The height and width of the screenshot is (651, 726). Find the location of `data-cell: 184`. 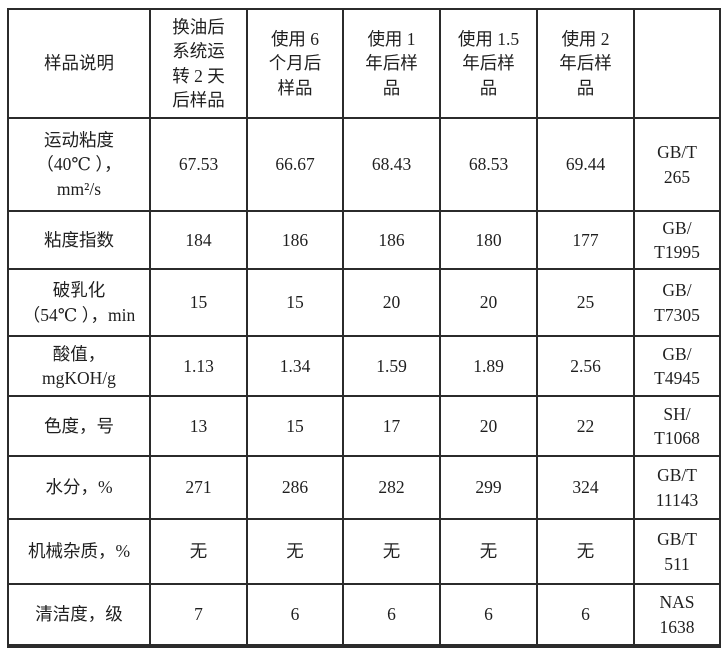

data-cell: 184 is located at coordinates (198, 240).